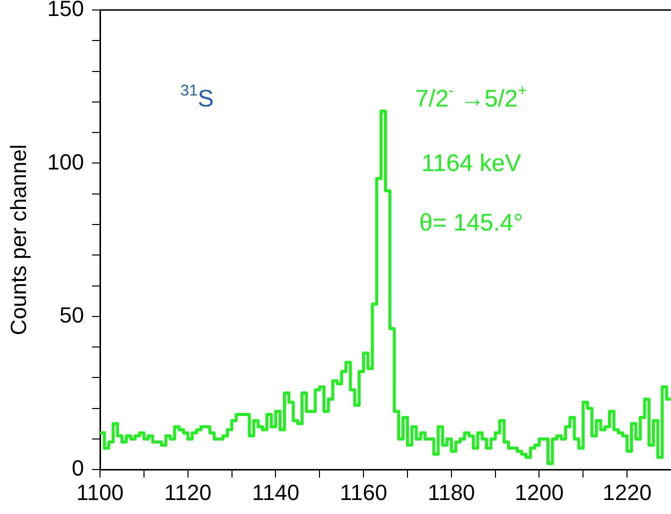 The height and width of the screenshot is (514, 671). I want to click on annotation: 1164 keV, so click(471, 163).